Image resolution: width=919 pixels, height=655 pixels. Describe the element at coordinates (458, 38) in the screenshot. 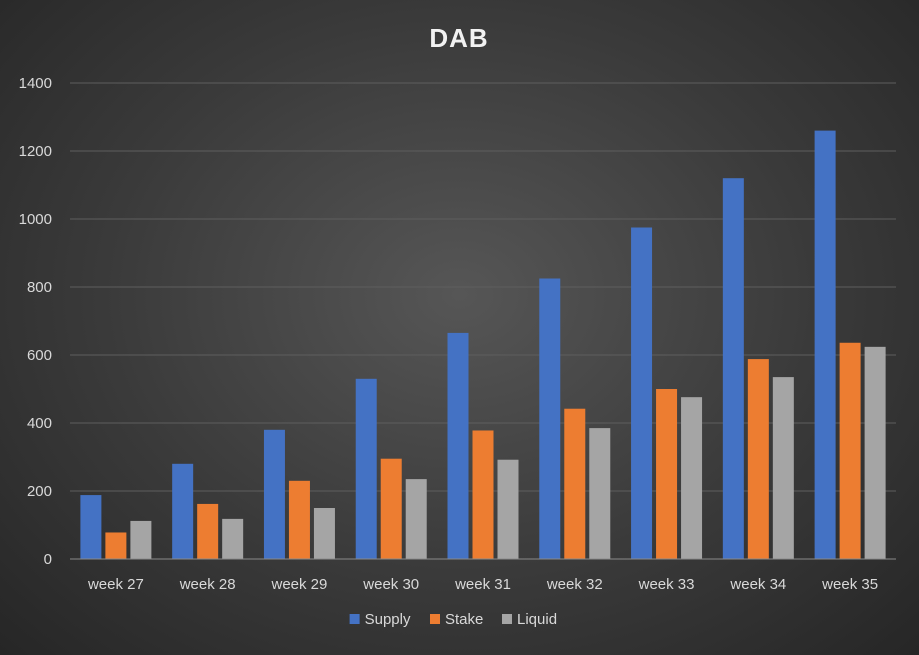

I see `chart-title: DAB` at that location.